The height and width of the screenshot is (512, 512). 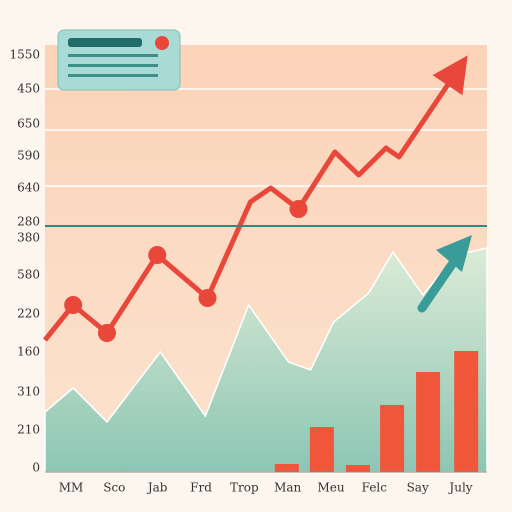 I want to click on y-tick-label: 0, so click(x=36, y=468).